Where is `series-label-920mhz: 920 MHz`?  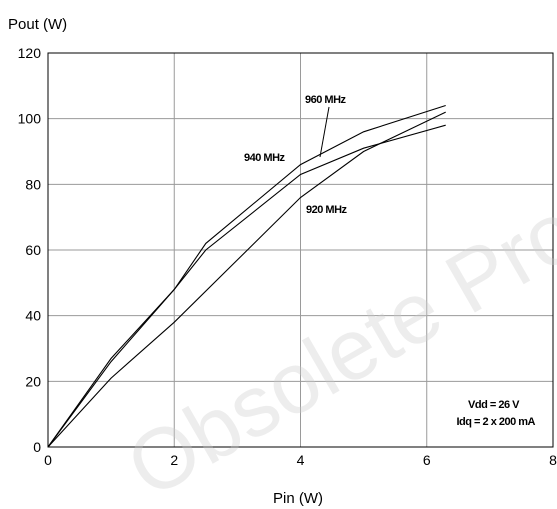
series-label-920mhz: 920 MHz is located at coordinates (327, 210).